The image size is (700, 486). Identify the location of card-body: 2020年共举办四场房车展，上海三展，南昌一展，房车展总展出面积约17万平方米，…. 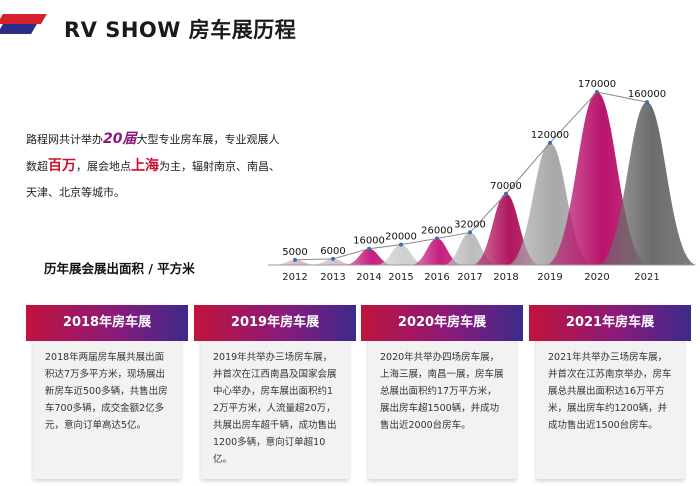
(442, 391).